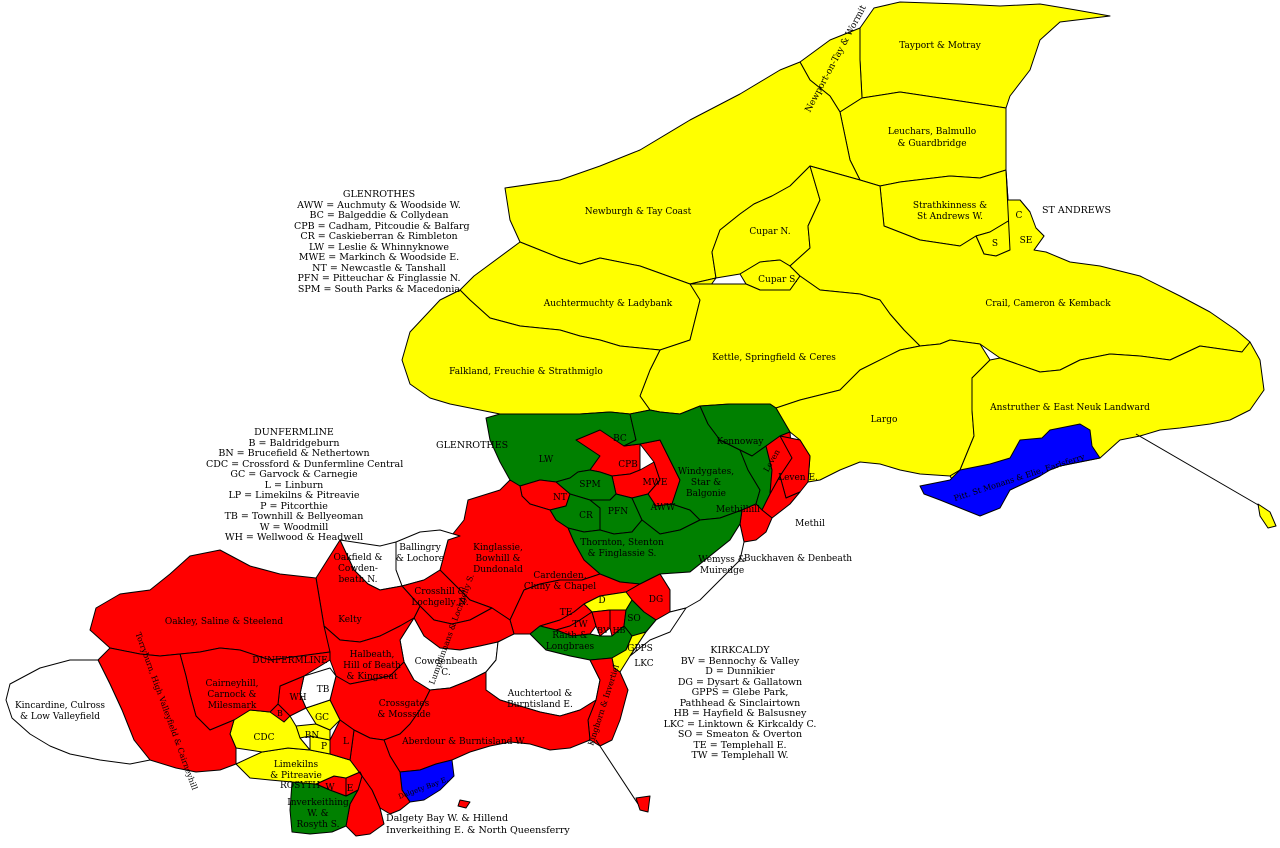  Describe the element at coordinates (656, 600) in the screenshot. I see `label-dg: DG` at that location.